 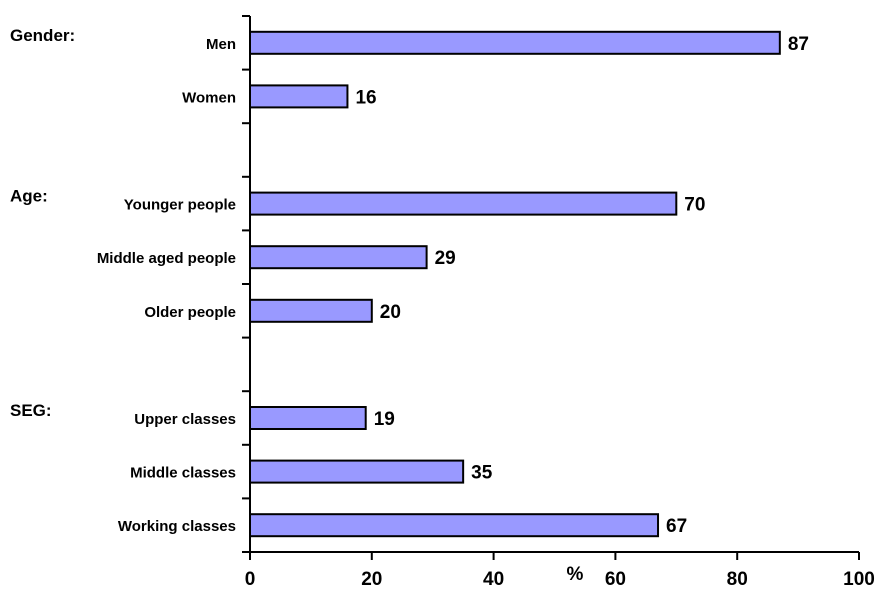 What do you see at coordinates (445, 258) in the screenshot?
I see `value-label: 29` at bounding box center [445, 258].